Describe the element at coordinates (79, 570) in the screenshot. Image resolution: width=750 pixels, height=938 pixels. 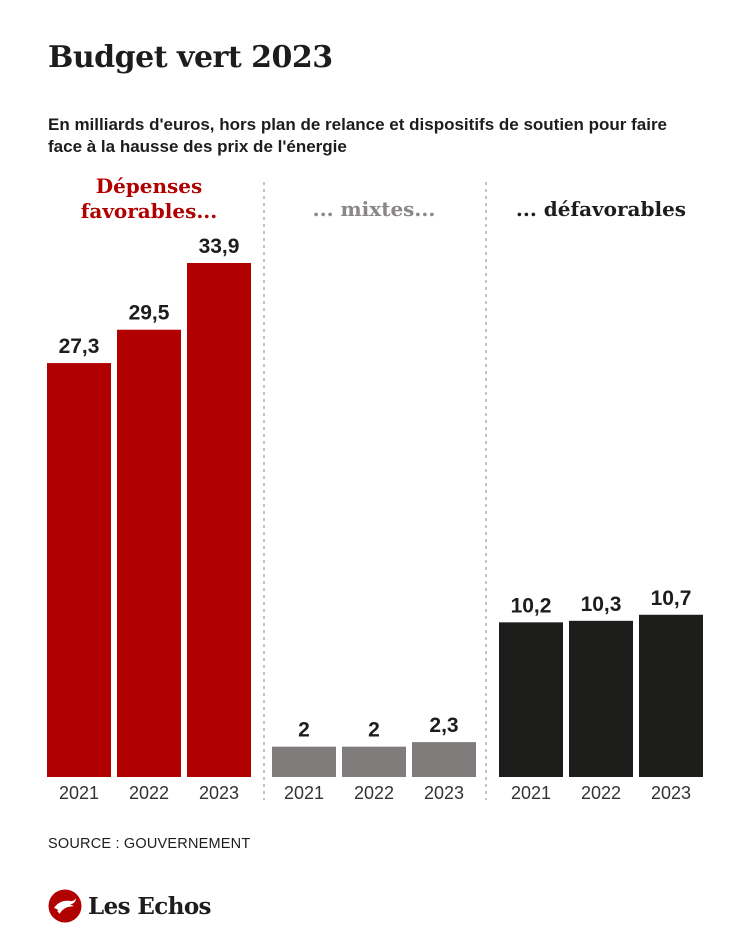
I see `bar-favorables-2021` at that location.